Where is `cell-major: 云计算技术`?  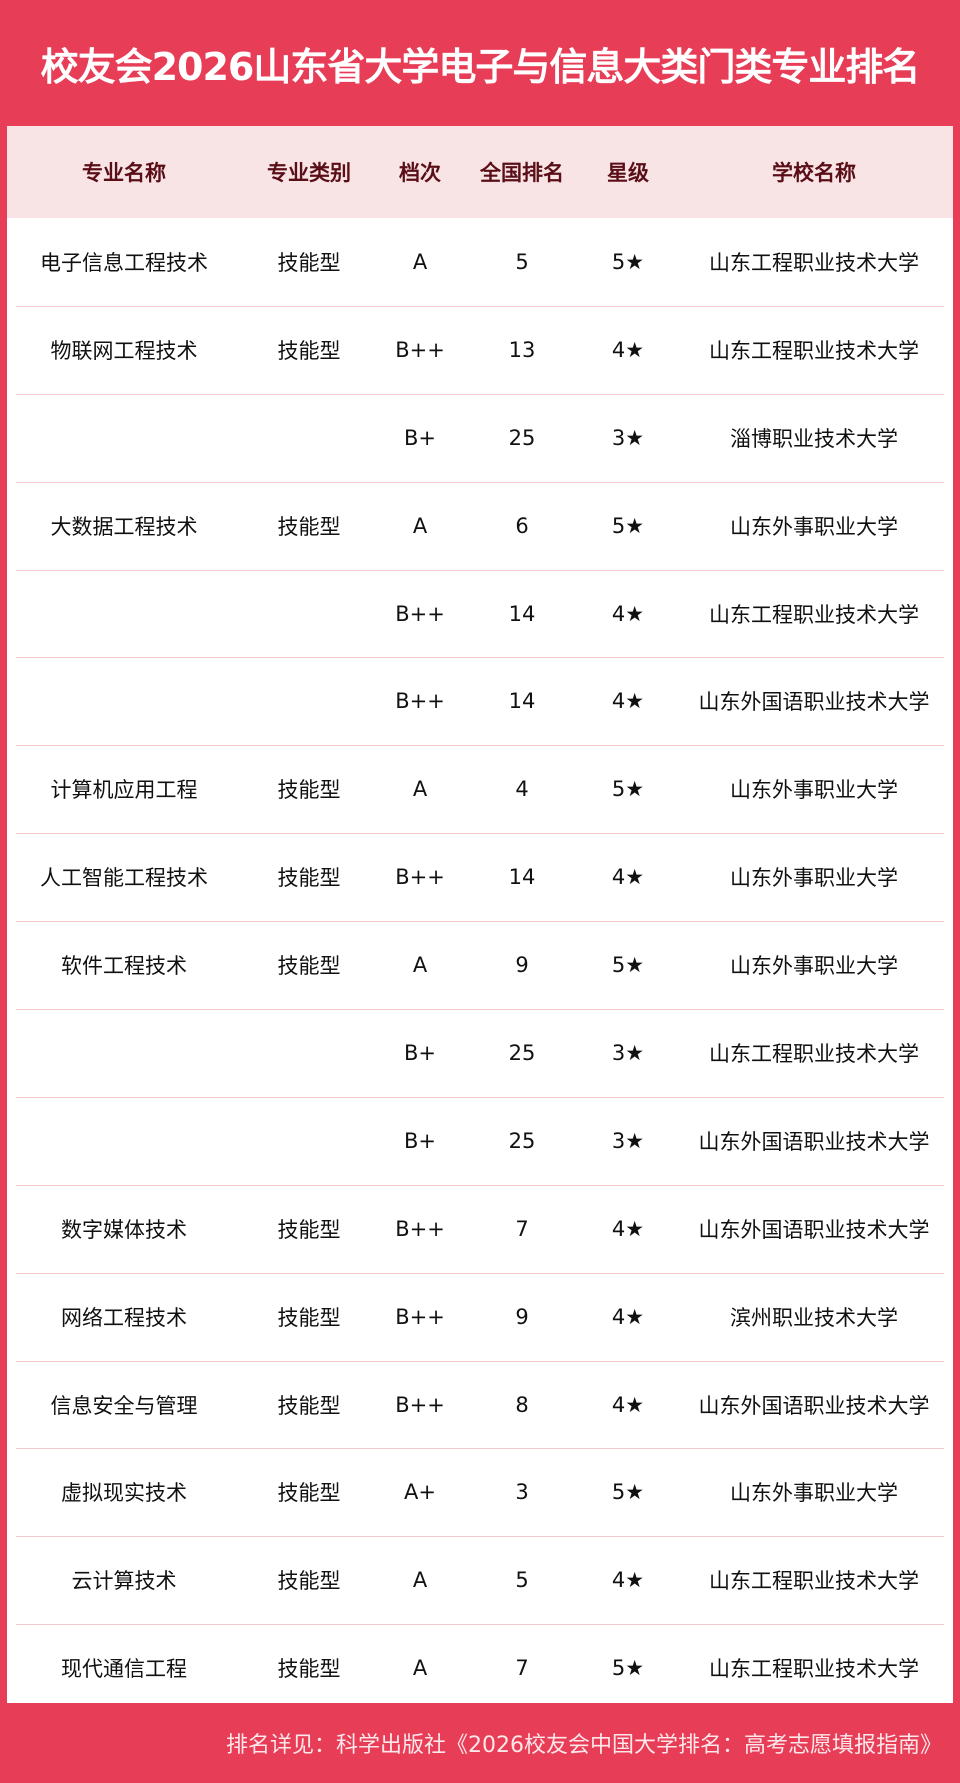 cell-major: 云计算技术 is located at coordinates (124, 1581).